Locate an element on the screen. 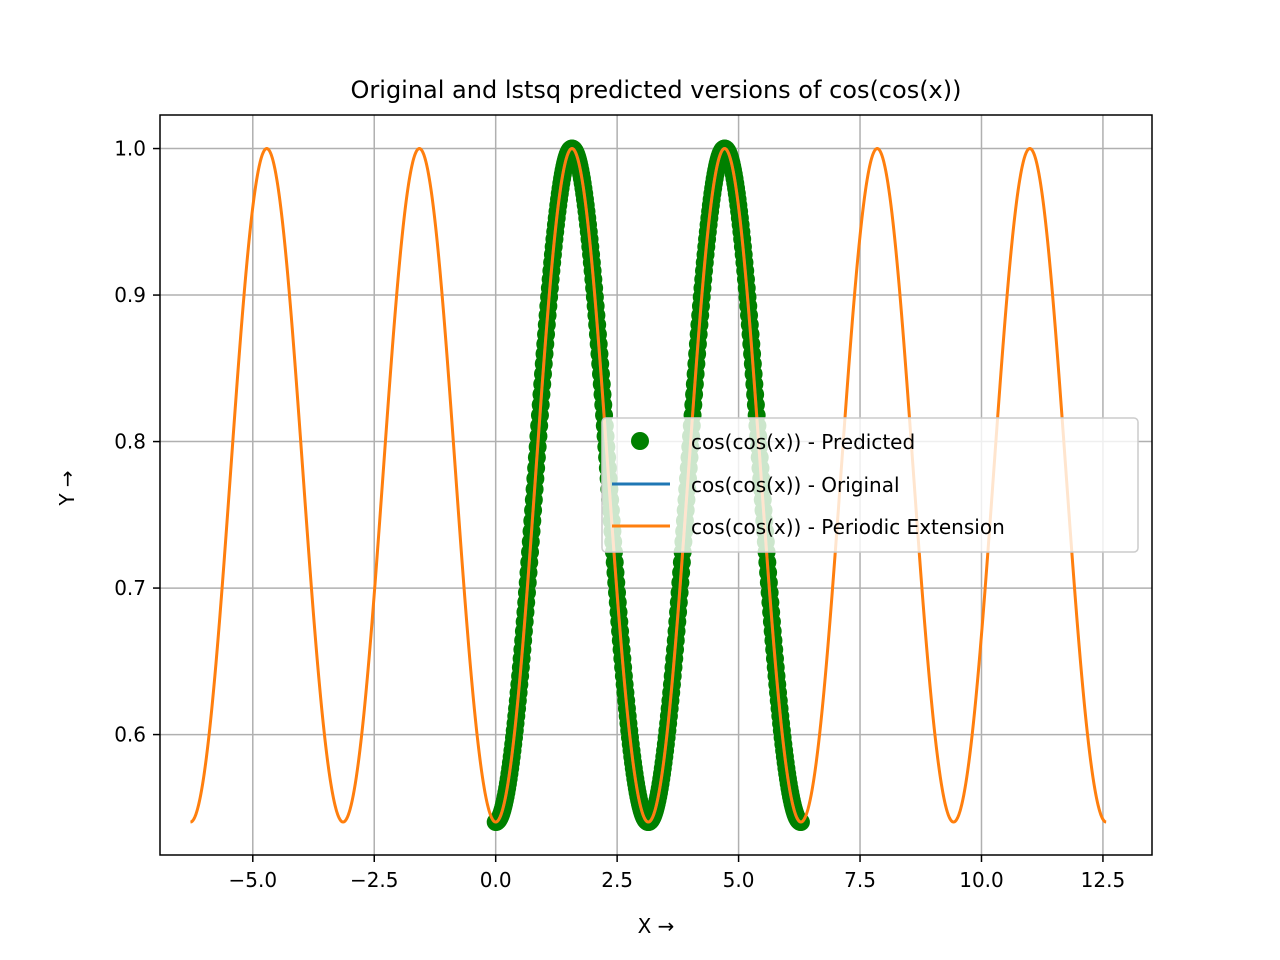 Image resolution: width=1280 pixels, height=960 pixels. x-tick-label: −2.5 is located at coordinates (374, 880).